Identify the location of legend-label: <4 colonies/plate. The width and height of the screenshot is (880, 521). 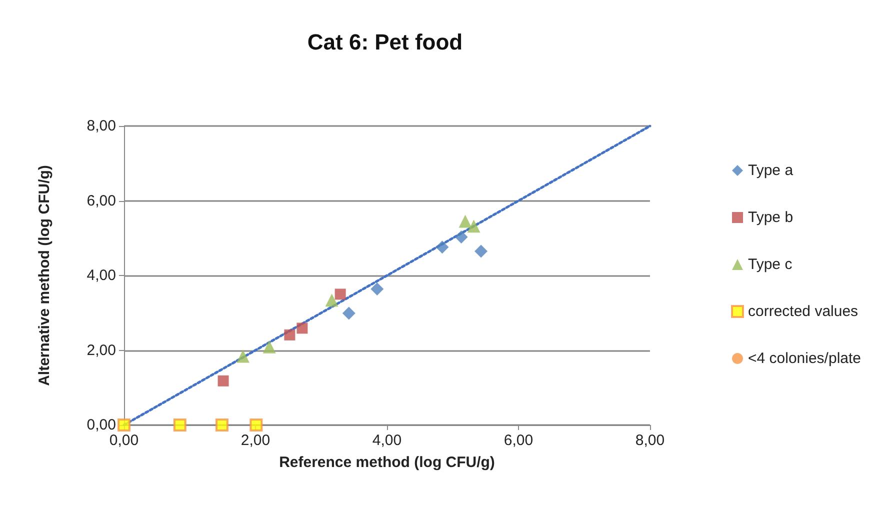
(804, 358).